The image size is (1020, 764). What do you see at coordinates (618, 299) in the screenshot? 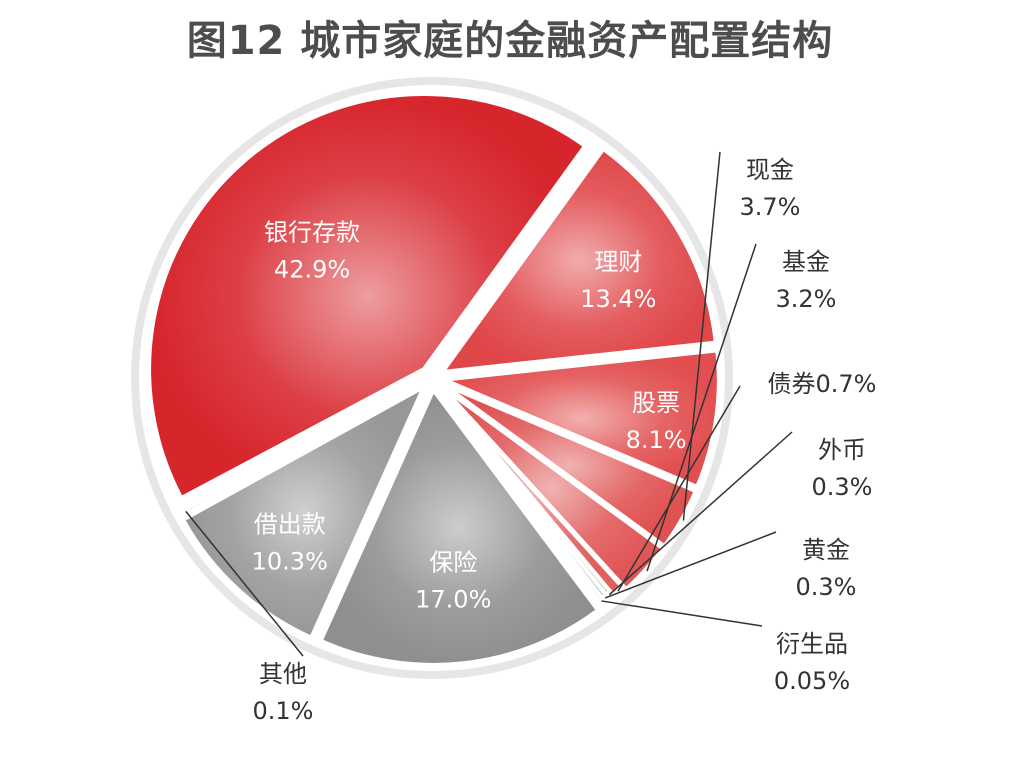
I see `label-wealth-management-value: 13.4%` at bounding box center [618, 299].